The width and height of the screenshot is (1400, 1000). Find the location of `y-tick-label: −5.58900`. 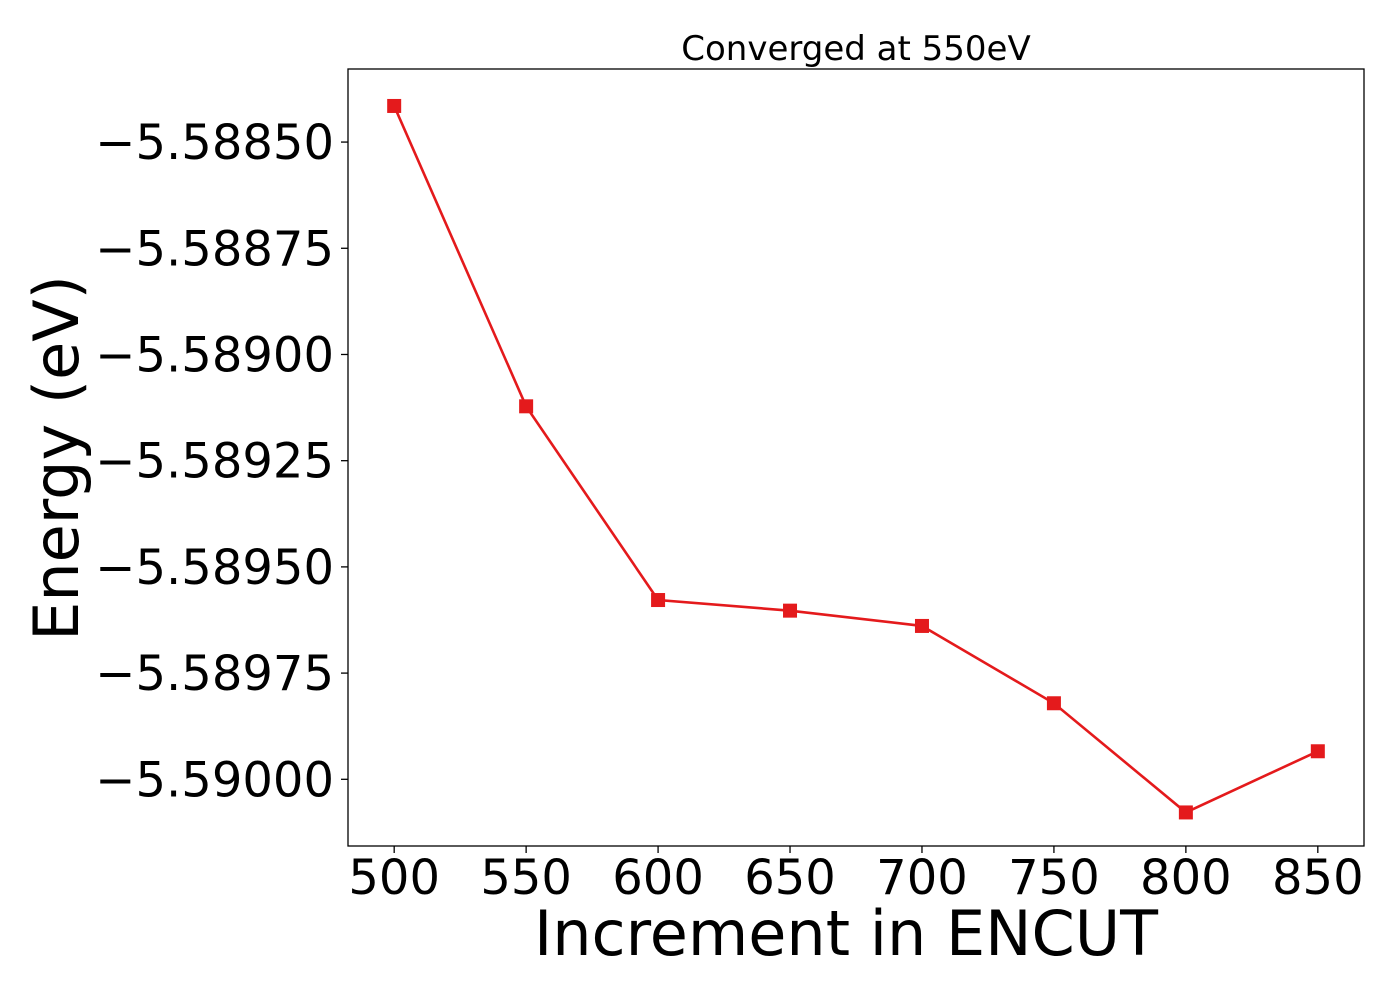

y-tick-label: −5.58900 is located at coordinates (214, 355).